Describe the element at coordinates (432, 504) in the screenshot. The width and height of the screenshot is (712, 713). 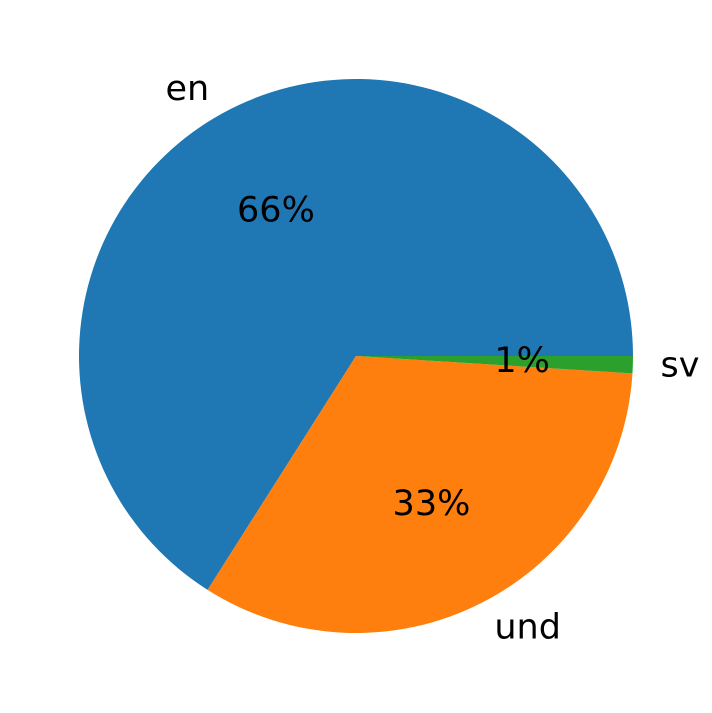
I see `percent-label-und: 33%` at that location.